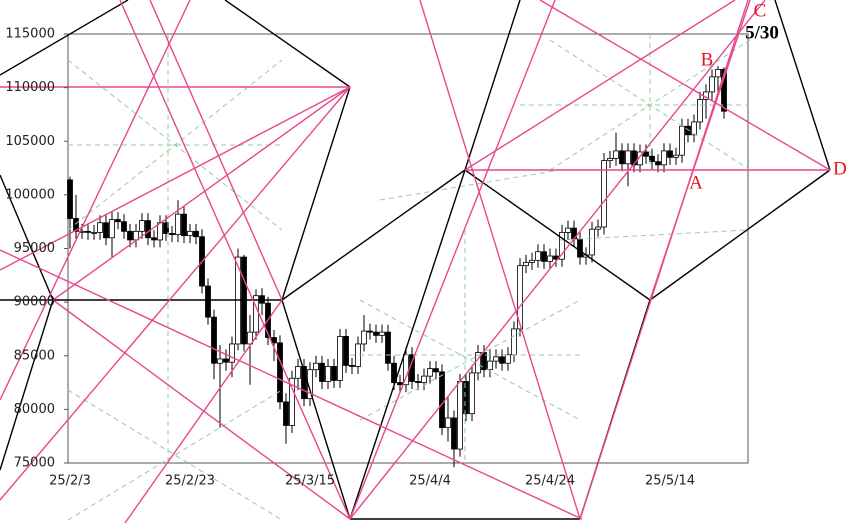  Describe the element at coordinates (34, 248) in the screenshot. I see `y-tick-label: 95000` at that location.